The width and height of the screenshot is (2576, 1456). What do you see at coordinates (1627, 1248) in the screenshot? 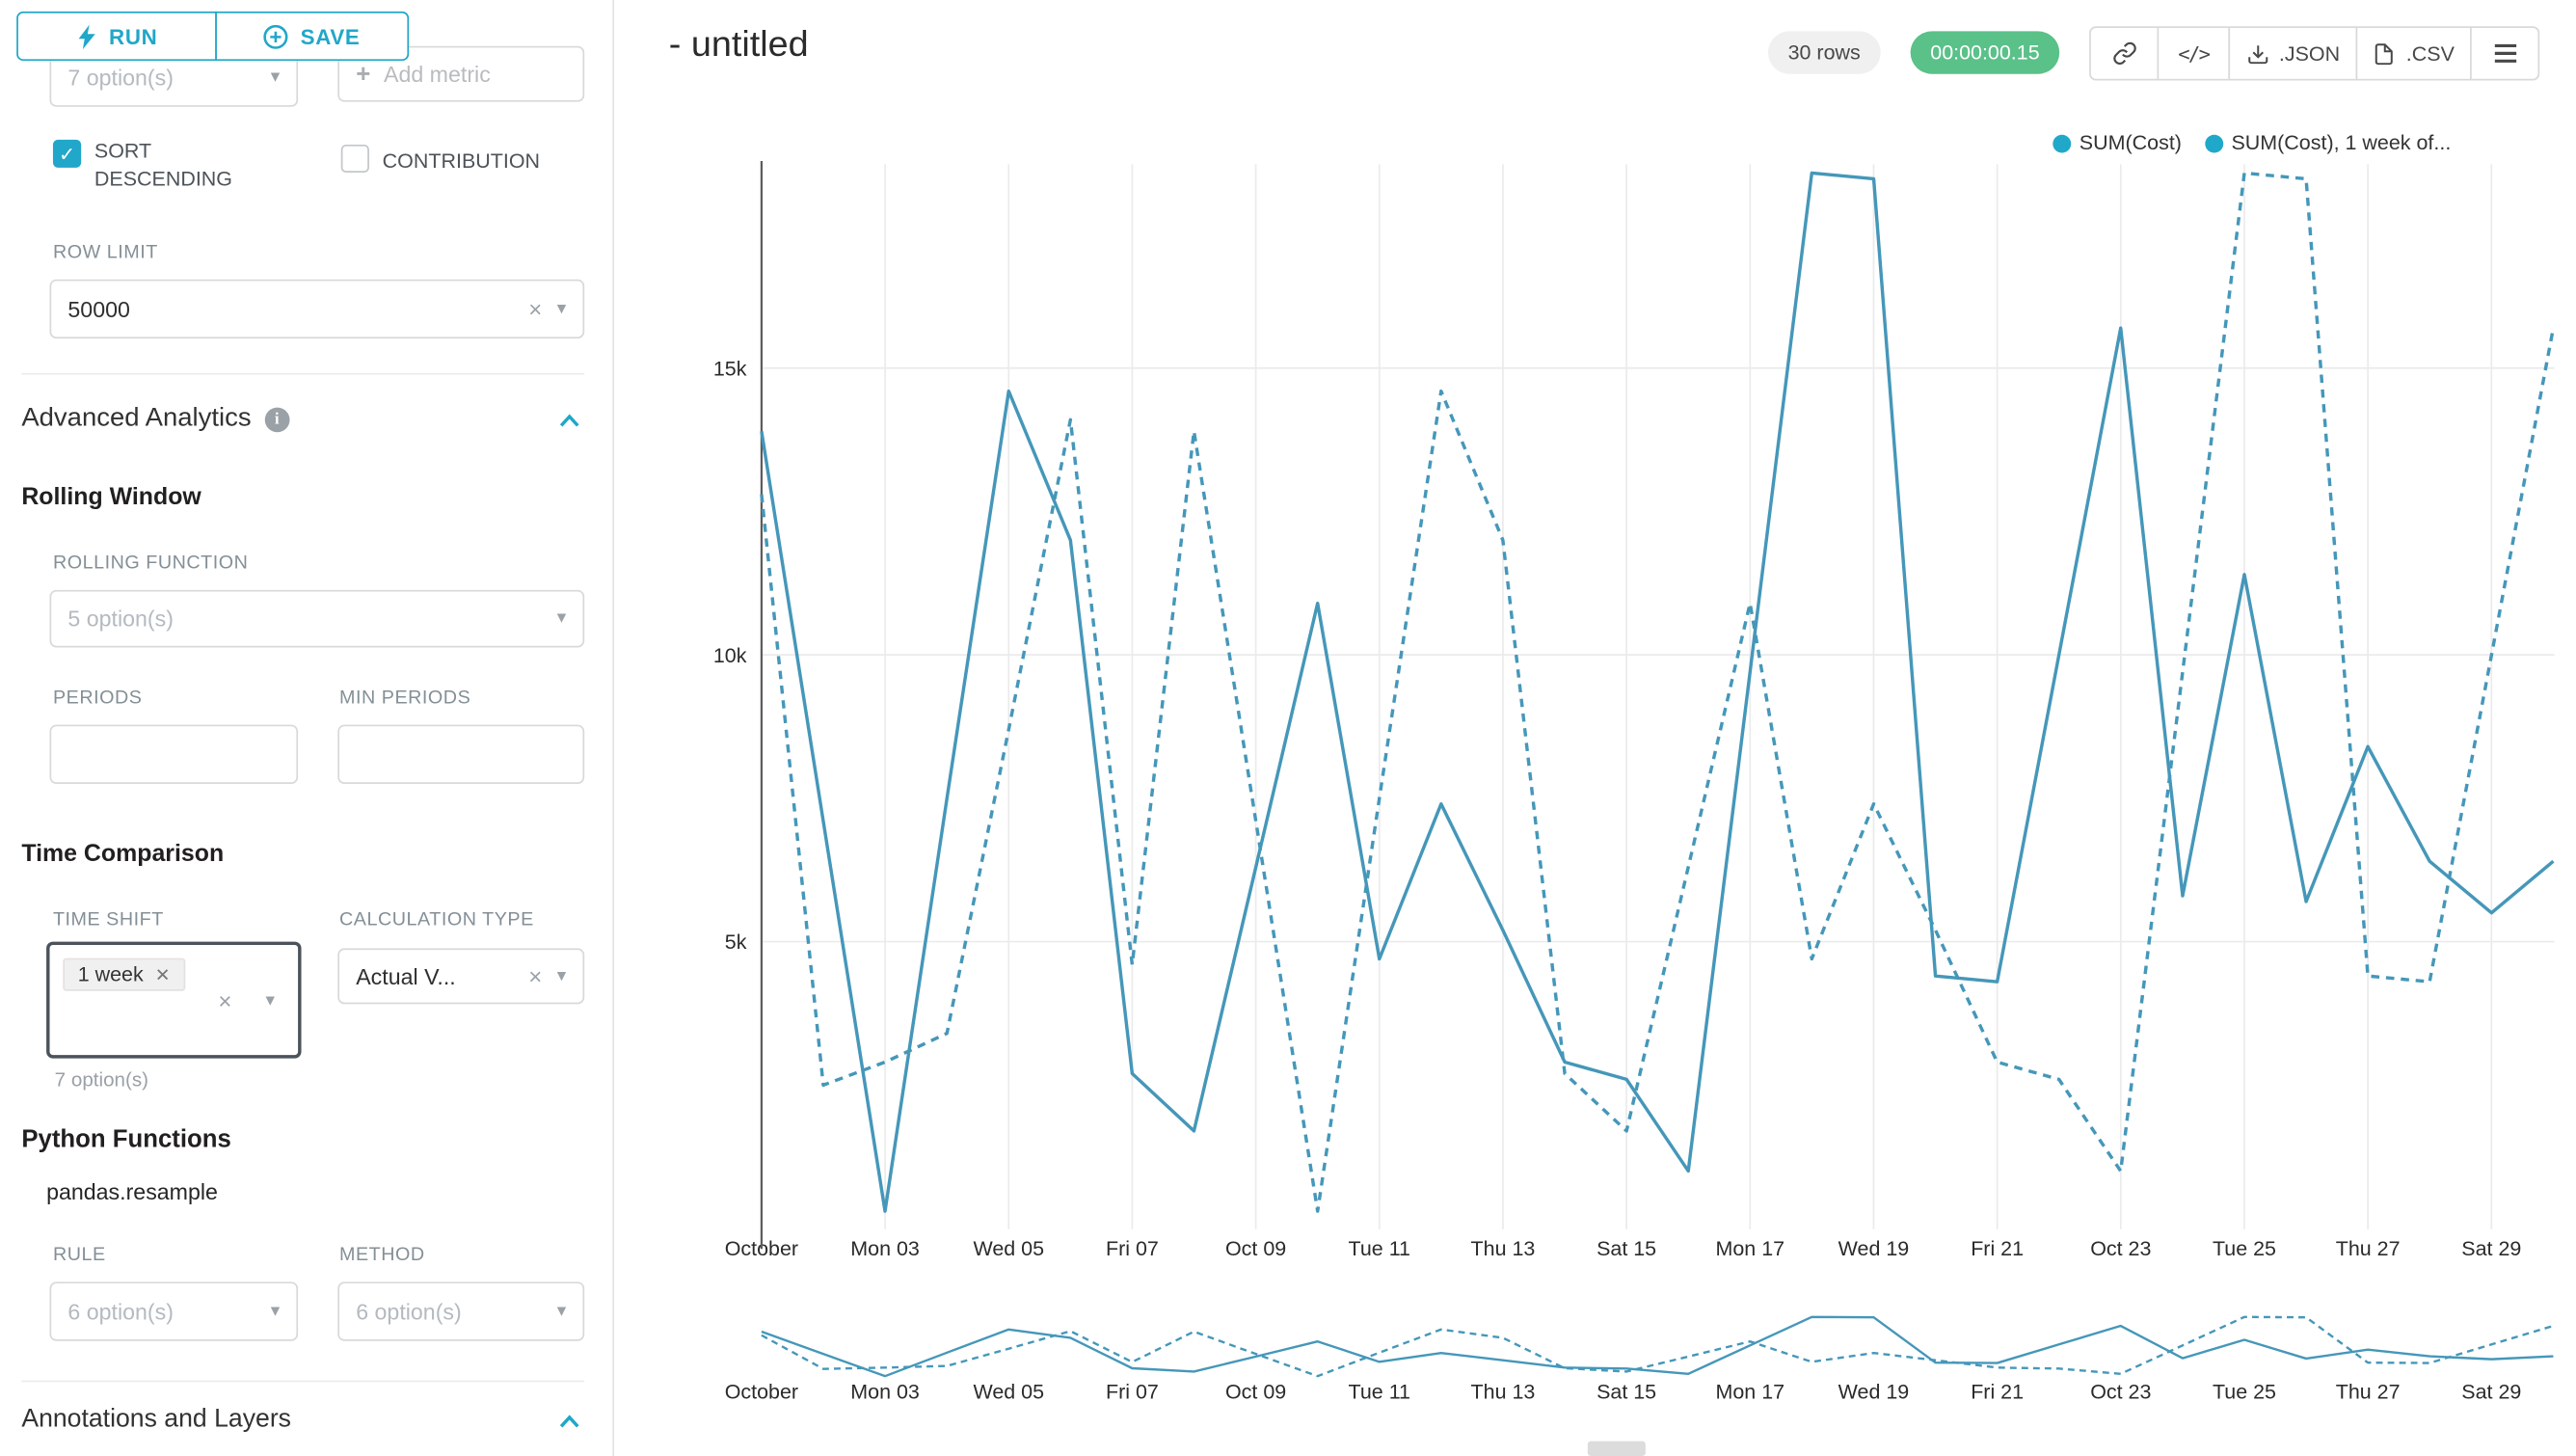
I see `svg-text: Sat 15` at bounding box center [1627, 1248].